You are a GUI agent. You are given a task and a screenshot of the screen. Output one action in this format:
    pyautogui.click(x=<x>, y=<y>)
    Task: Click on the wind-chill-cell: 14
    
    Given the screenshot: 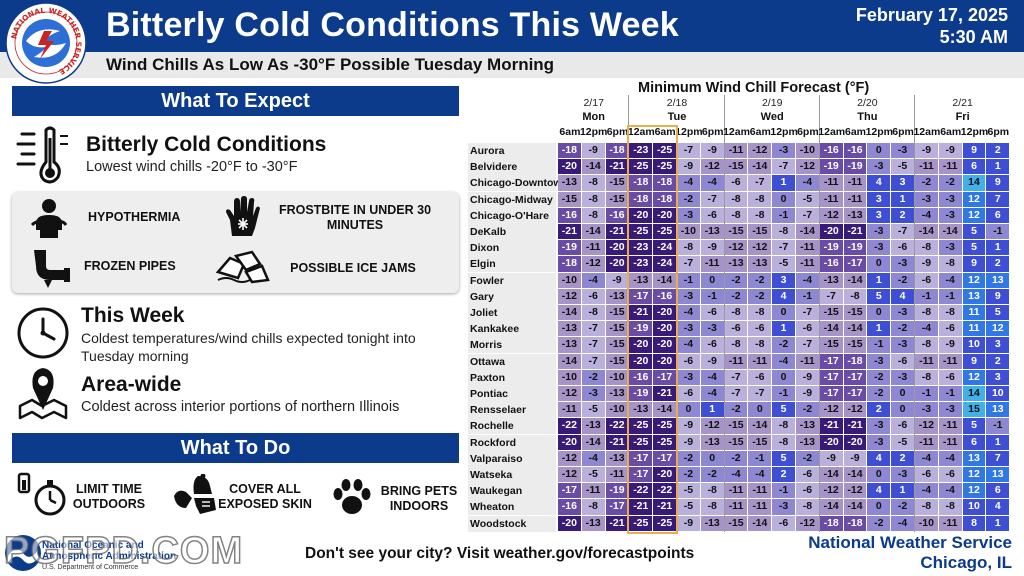 What is the action you would take?
    pyautogui.click(x=974, y=183)
    